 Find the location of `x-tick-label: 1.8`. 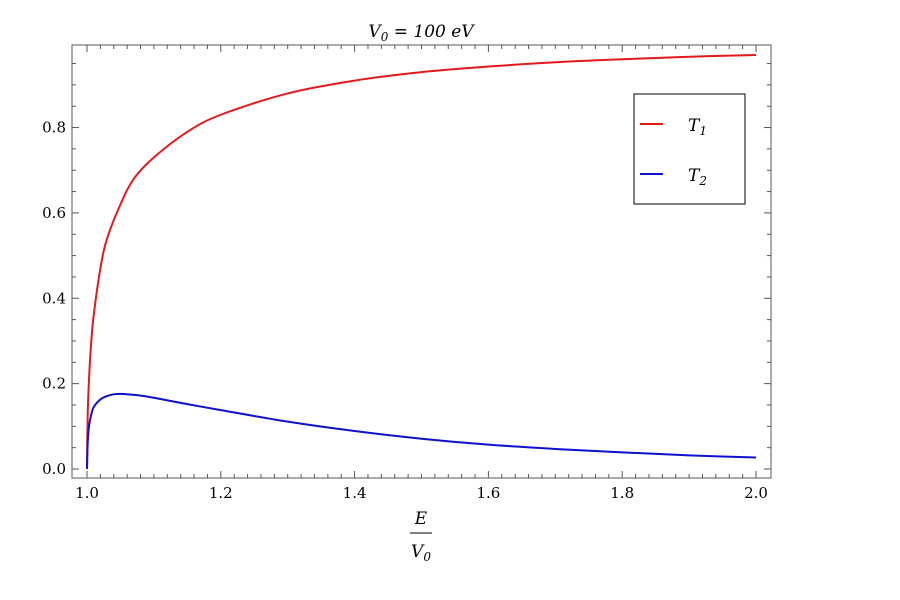

x-tick-label: 1.8 is located at coordinates (622, 493).